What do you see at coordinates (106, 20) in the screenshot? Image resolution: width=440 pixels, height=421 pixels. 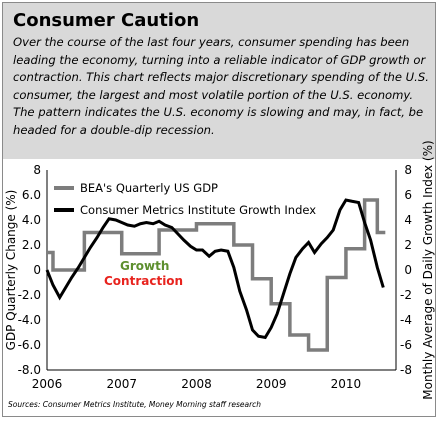 I see `page-title: Consumer Caution` at bounding box center [106, 20].